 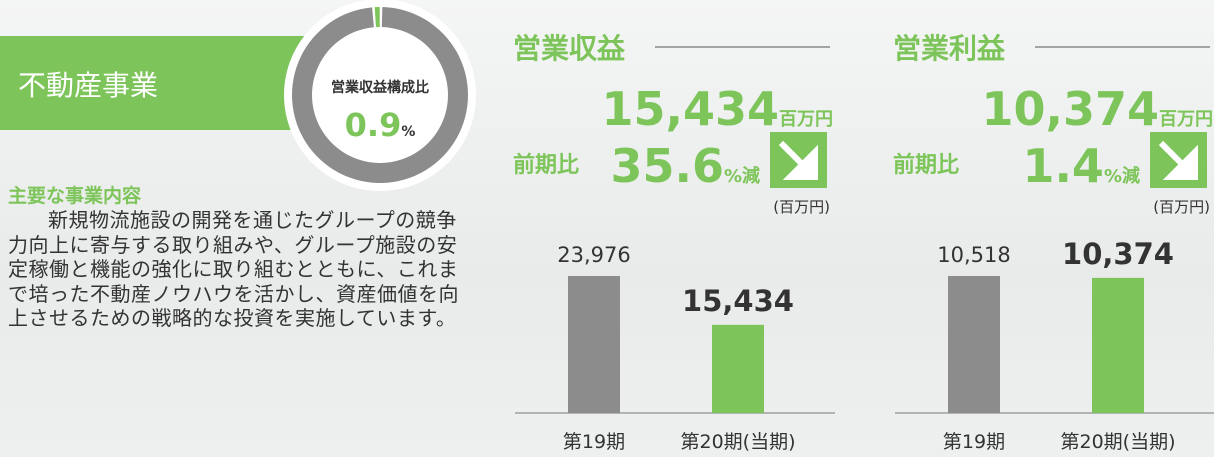 I want to click on chart-title: 営業収益, so click(x=569, y=48).